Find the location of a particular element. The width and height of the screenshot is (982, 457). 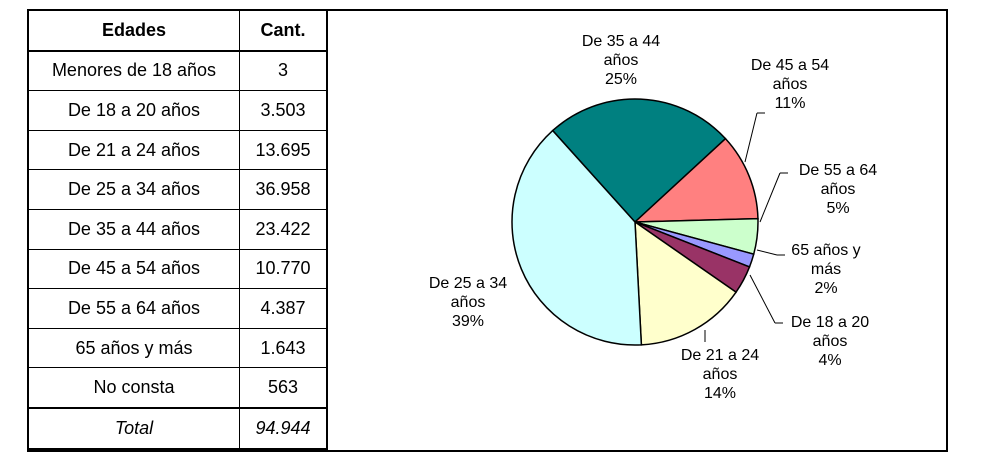

count-cell: 13.695 is located at coordinates (283, 150).